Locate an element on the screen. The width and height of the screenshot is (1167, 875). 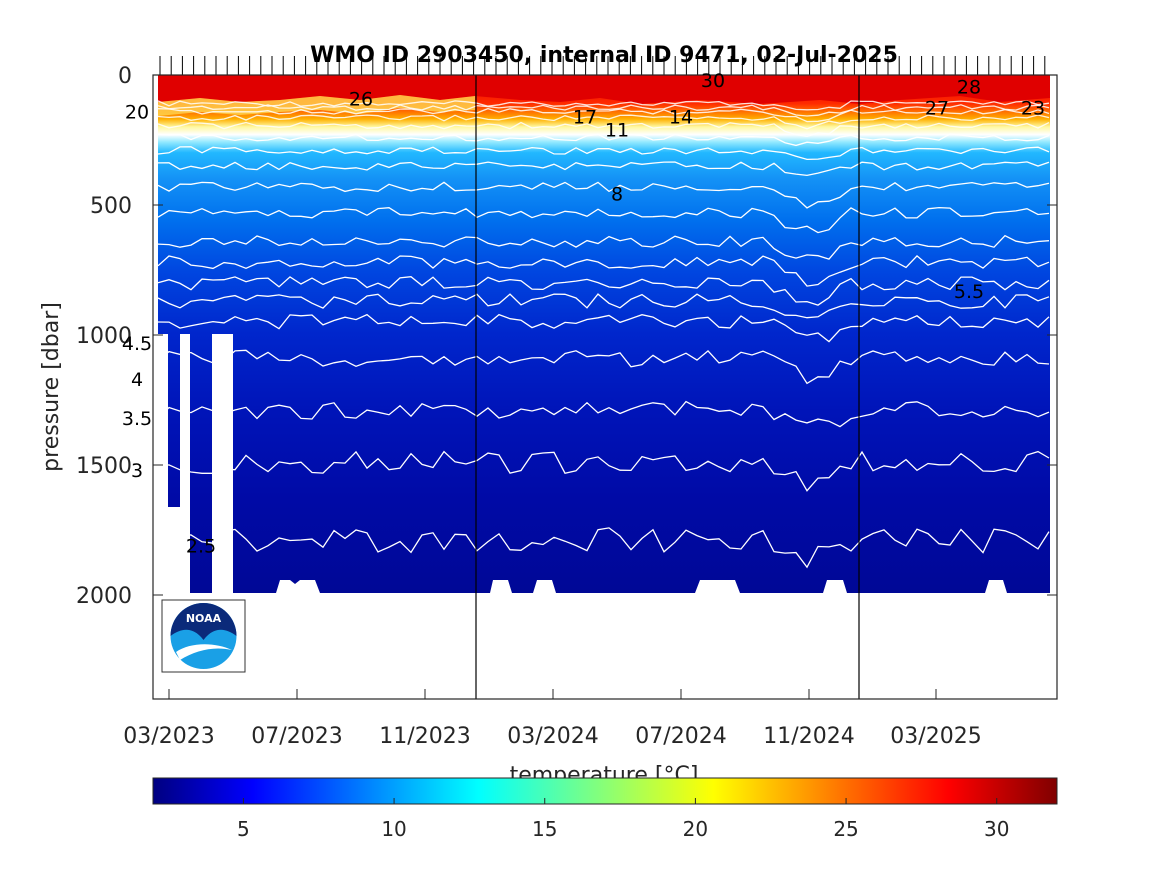
contour-label: 27 is located at coordinates (937, 109).